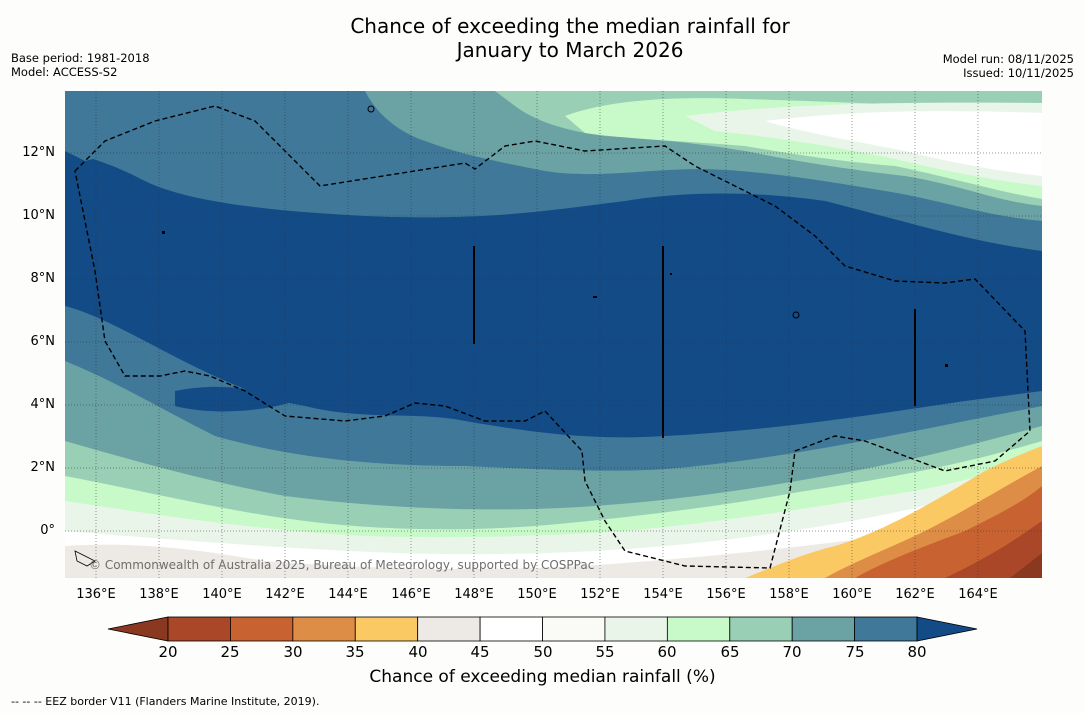 This screenshot has height=713, width=1085. Describe the element at coordinates (915, 594) in the screenshot. I see `lon-label-162e: 162°E` at that location.